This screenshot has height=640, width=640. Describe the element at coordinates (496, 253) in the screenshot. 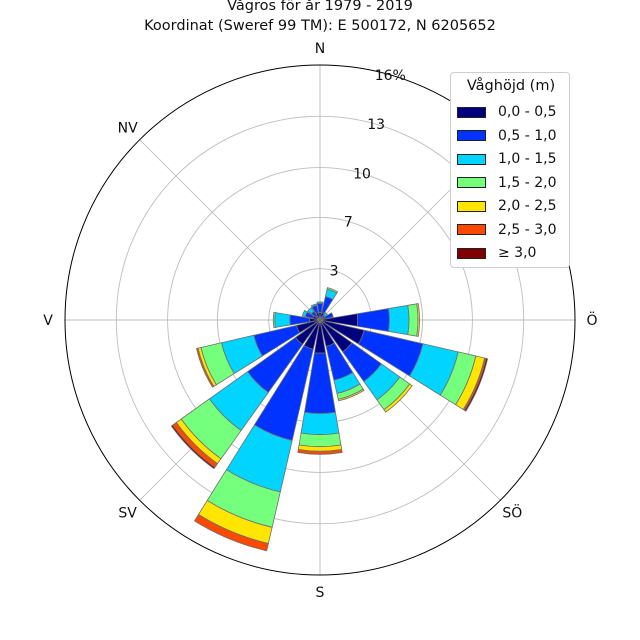

I see `legend-item: ≥ 3,0` at that location.